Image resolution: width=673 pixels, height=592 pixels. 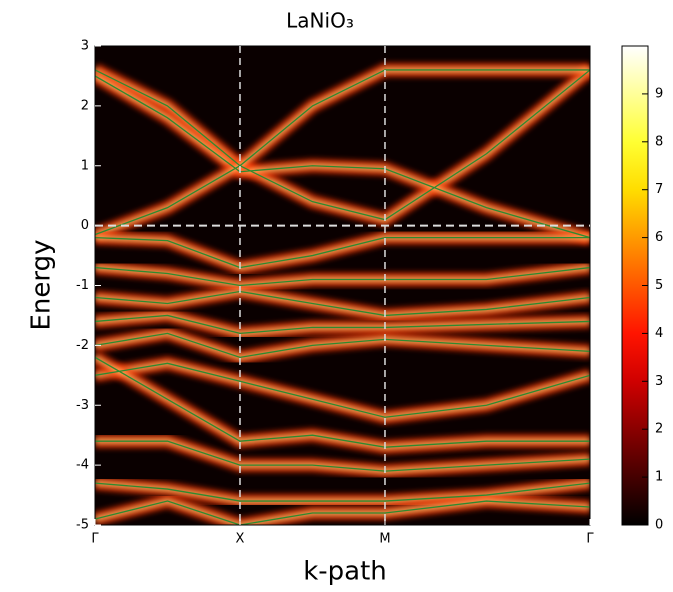 I want to click on y-tick-label: 2, so click(x=85, y=105).